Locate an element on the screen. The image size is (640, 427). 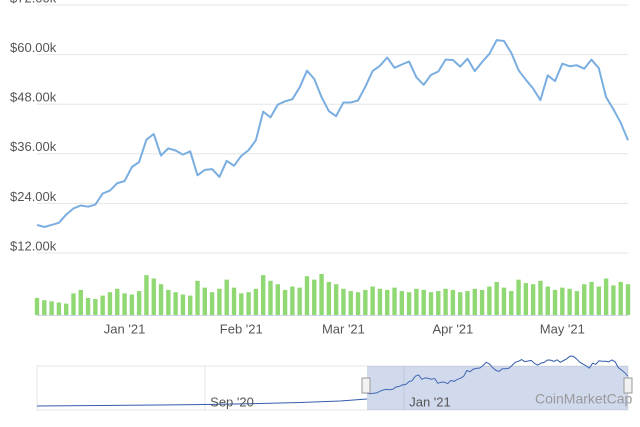
watermark: CoinMarketCap is located at coordinates (583, 399).